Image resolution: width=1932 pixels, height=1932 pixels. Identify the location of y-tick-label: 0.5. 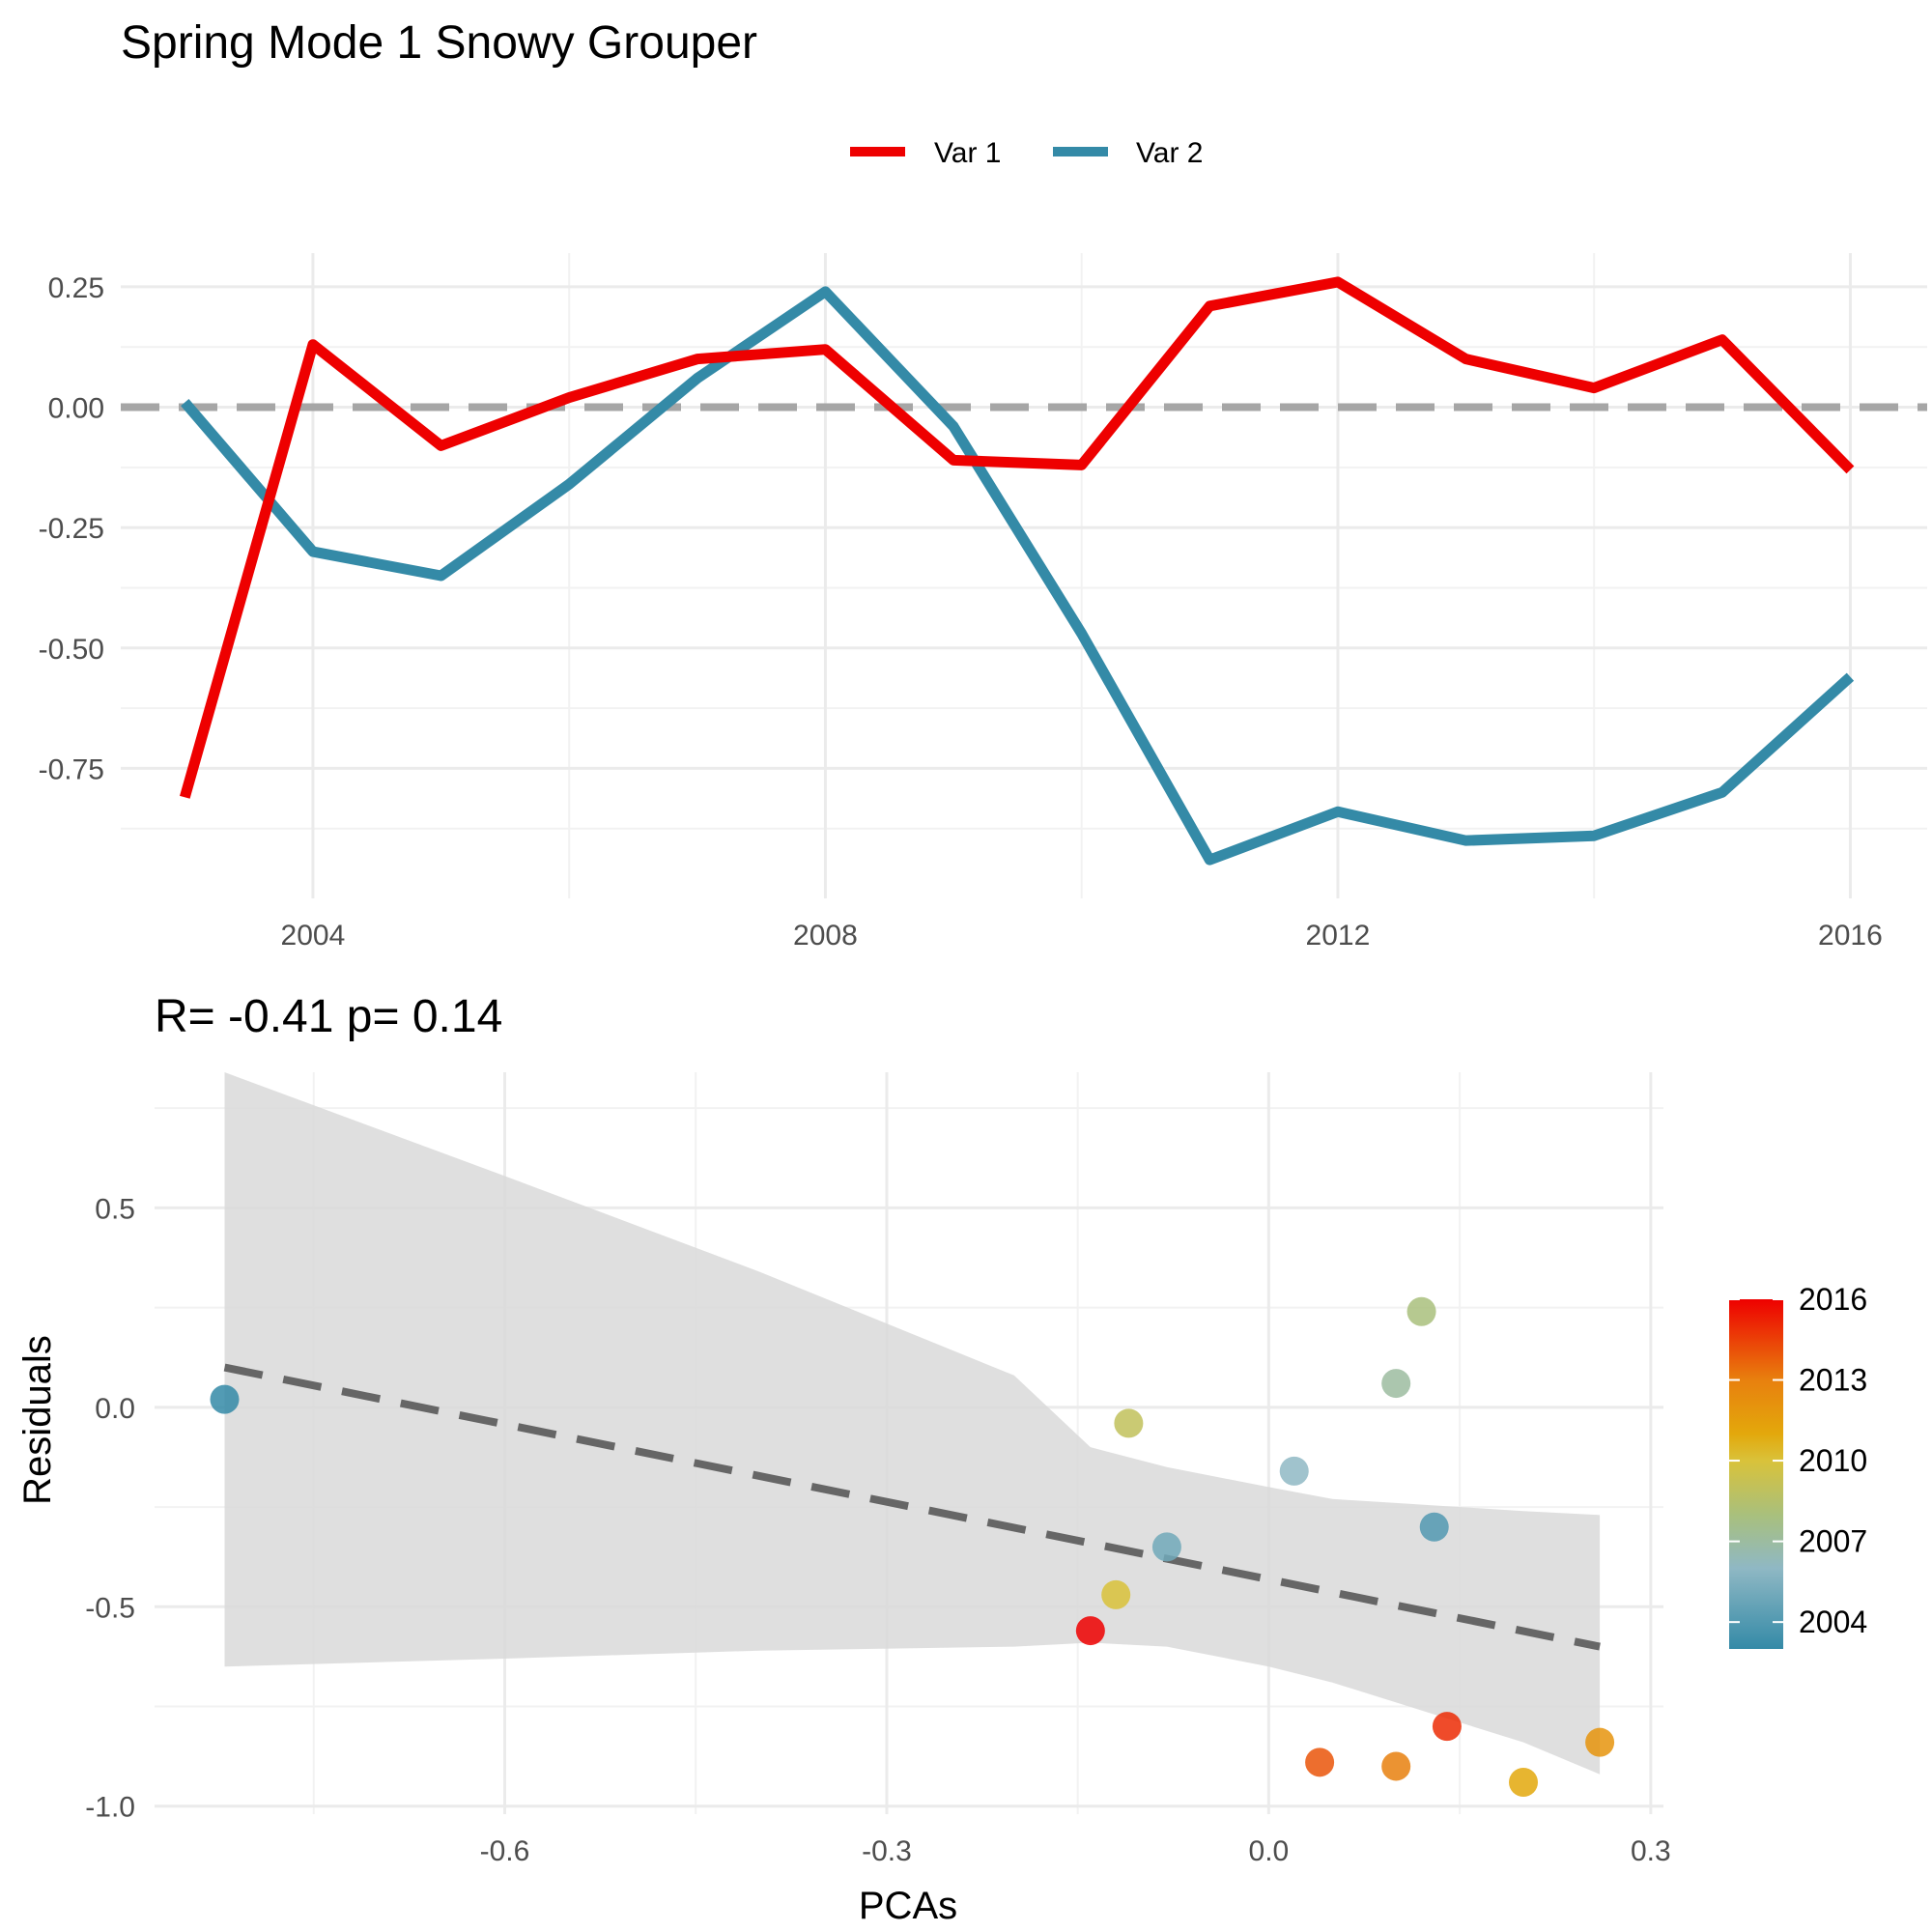
(115, 1209).